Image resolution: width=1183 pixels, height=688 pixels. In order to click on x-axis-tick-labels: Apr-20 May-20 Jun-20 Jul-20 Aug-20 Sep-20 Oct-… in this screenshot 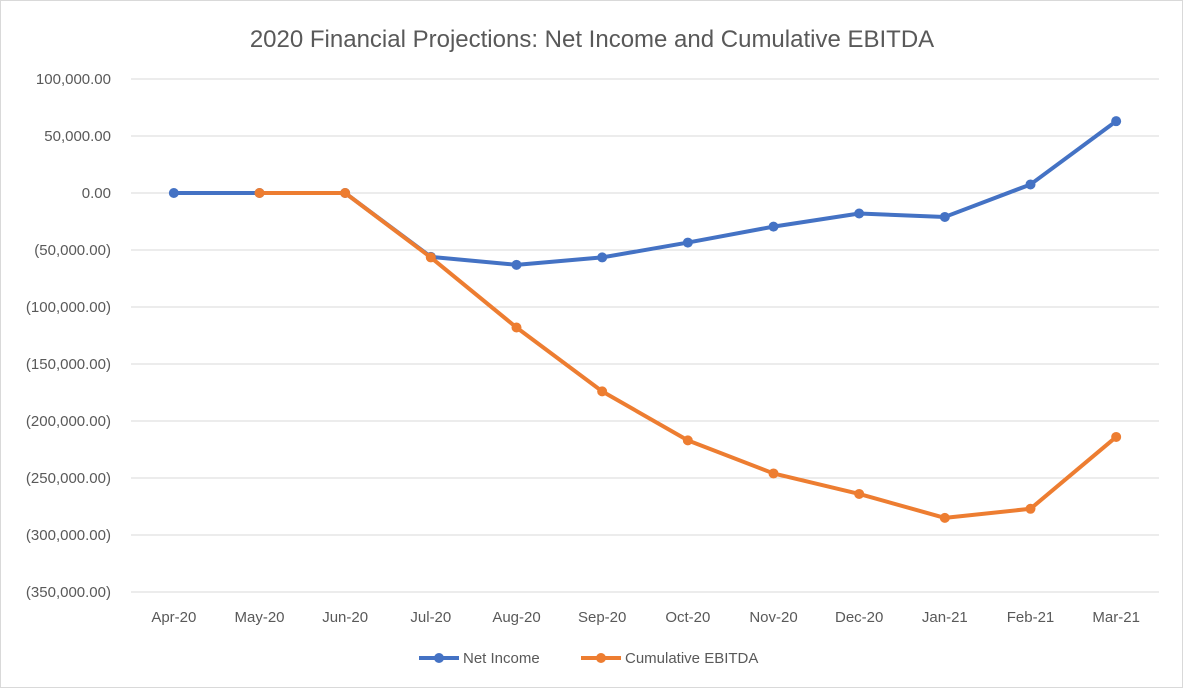, I will do `click(645, 617)`.